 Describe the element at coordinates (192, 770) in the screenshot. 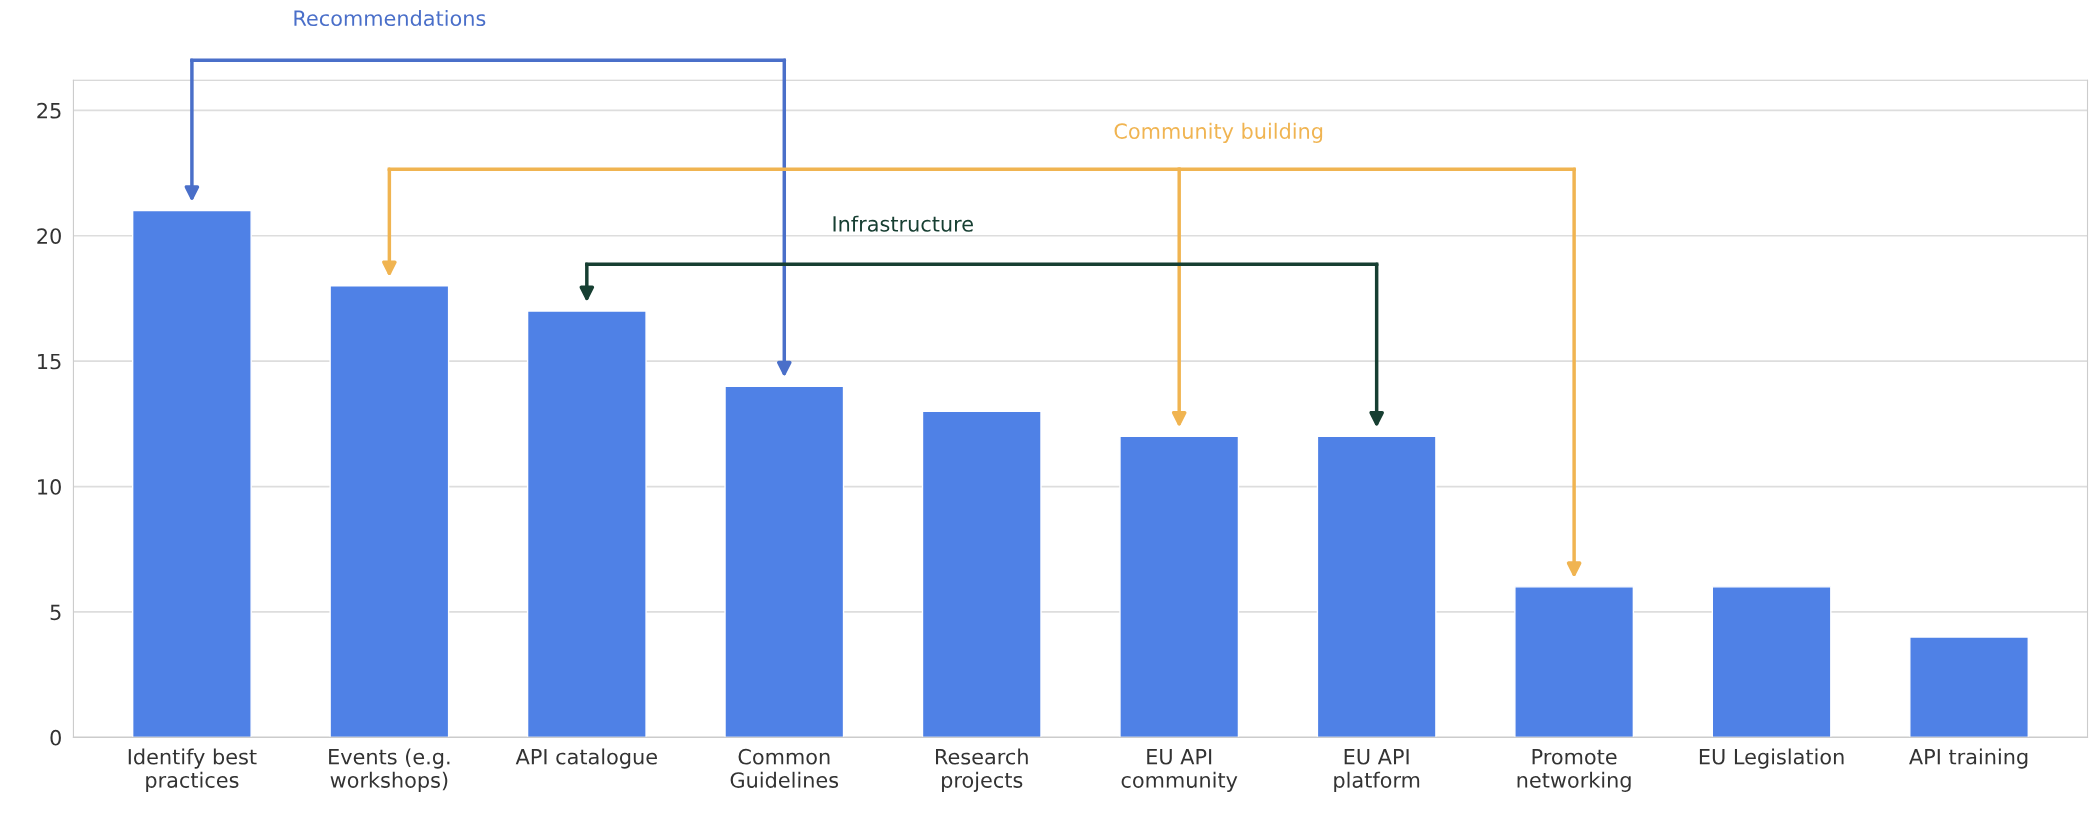

I see `x-tick-label: Identify best practices` at that location.